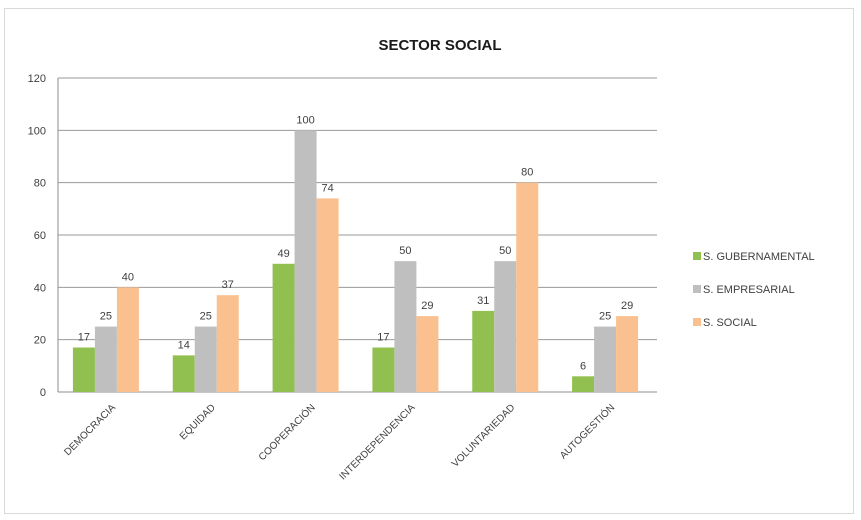 The width and height of the screenshot is (861, 520). I want to click on legend-label: S. GUBERNAMENTAL, so click(759, 257).